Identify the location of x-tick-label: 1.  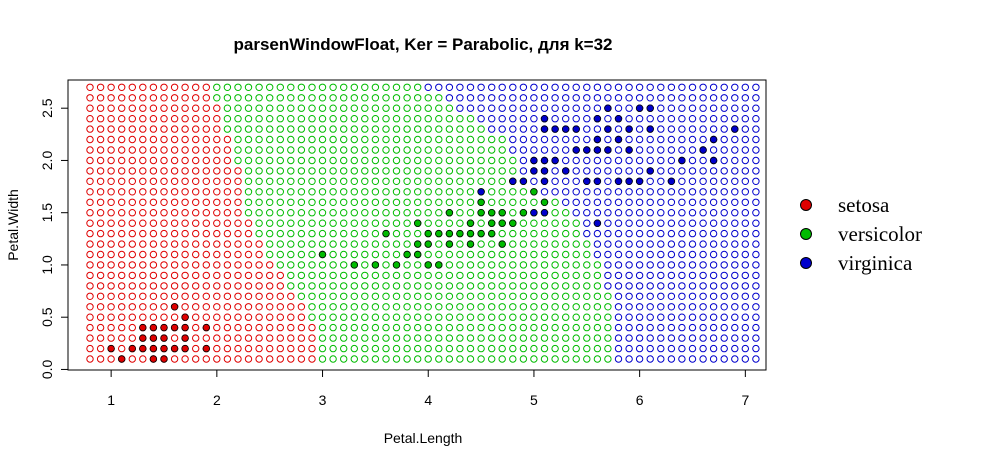
(111, 400).